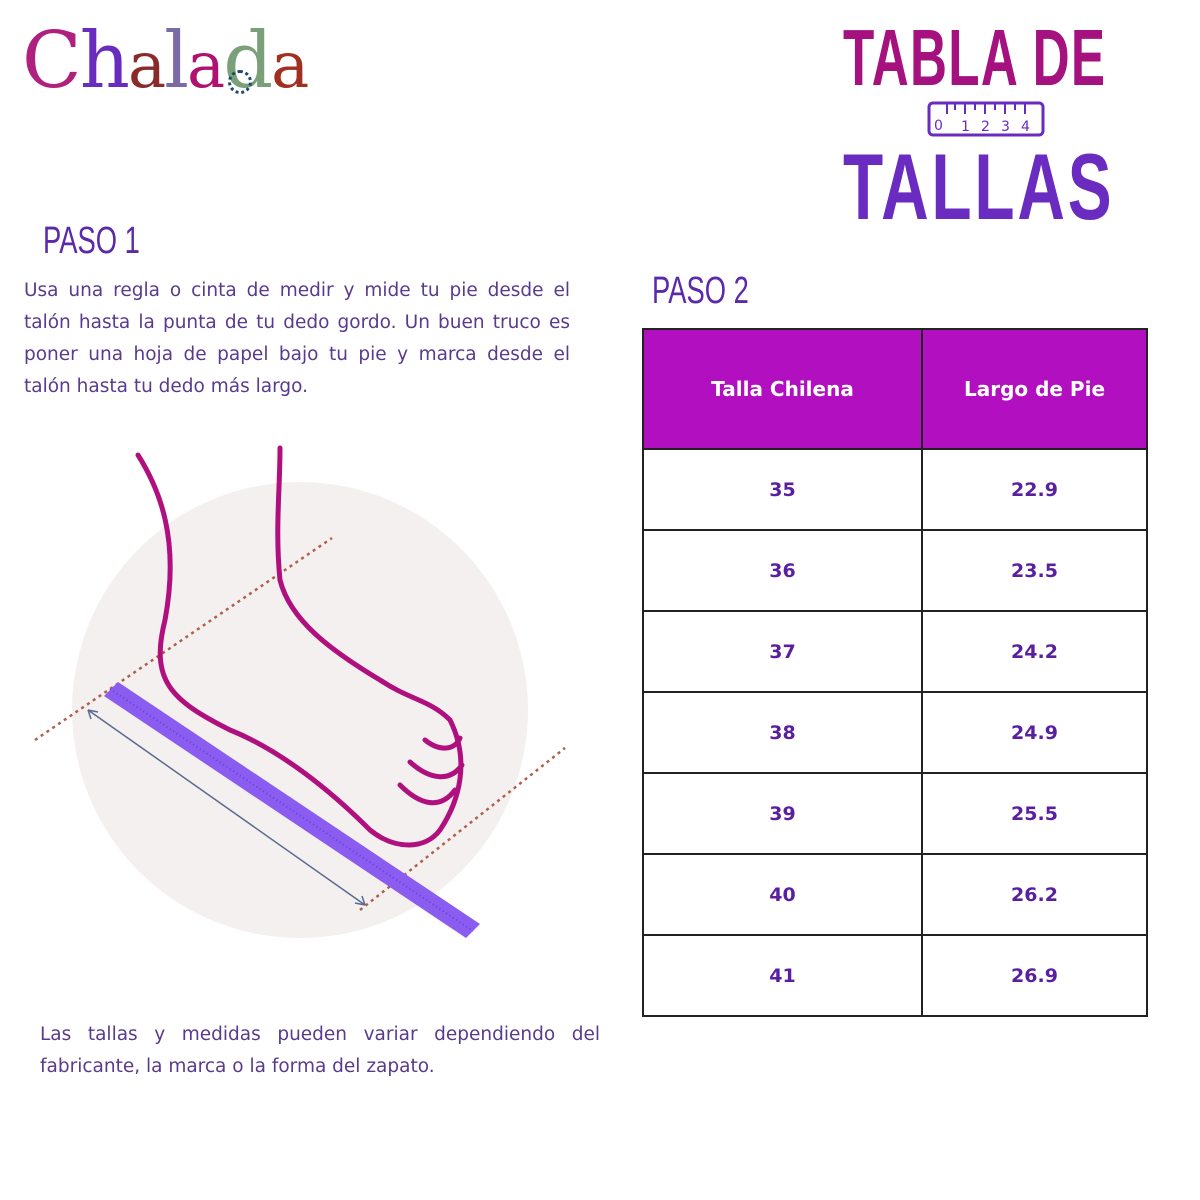 The width and height of the screenshot is (1200, 1200). I want to click on size-cell: 41, so click(782, 975).